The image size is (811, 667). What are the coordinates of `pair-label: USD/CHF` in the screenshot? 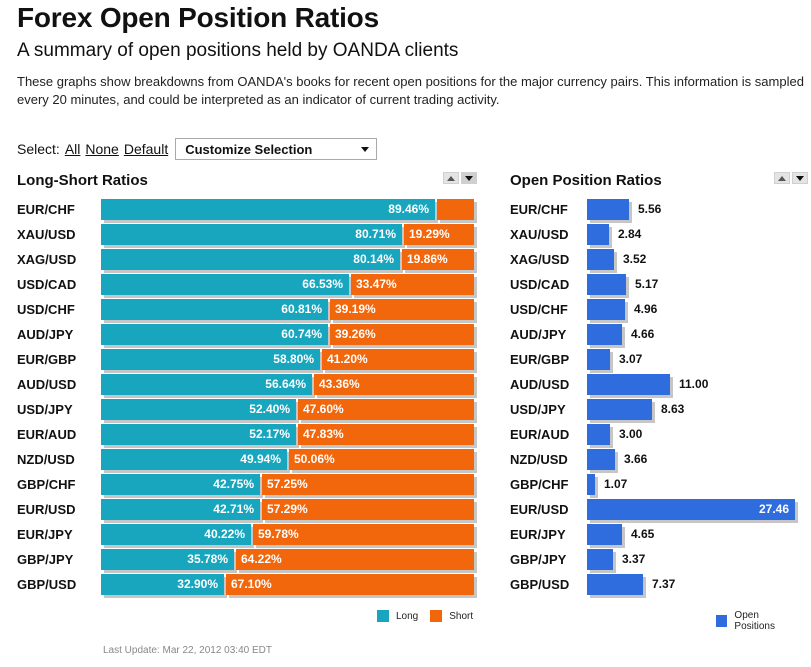 It's located at (539, 309).